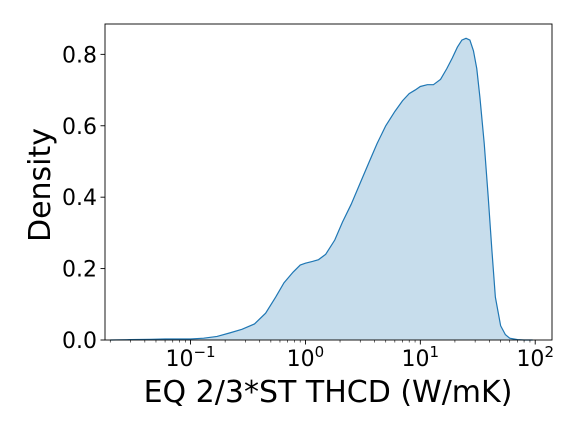 The image size is (576, 432). I want to click on y-tick-label: 0.2, so click(79, 270).